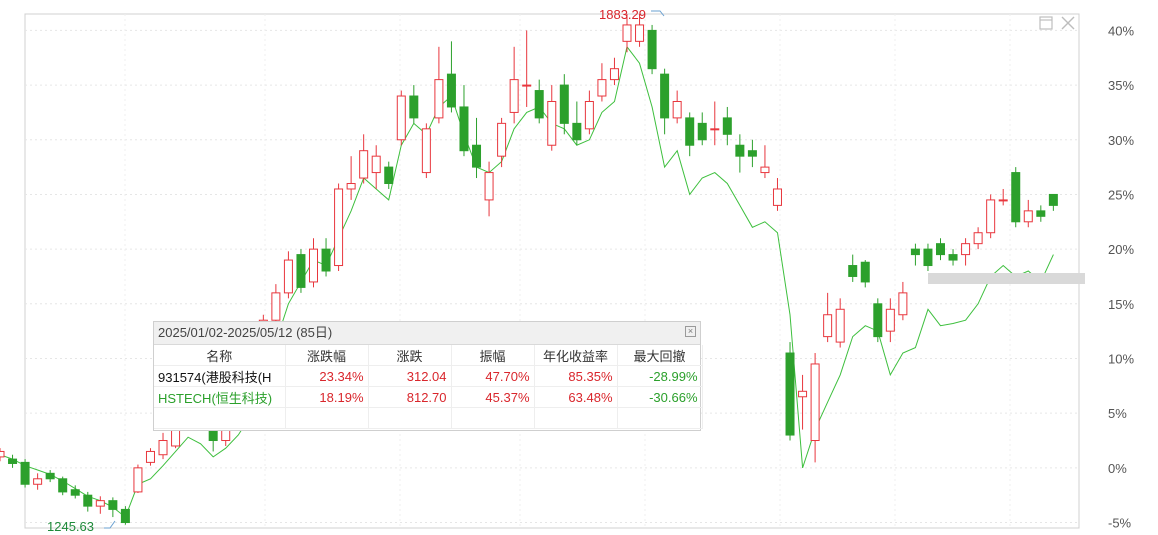 The image size is (1158, 535). Describe the element at coordinates (1046, 23) in the screenshot. I see `maximize-icon` at that location.